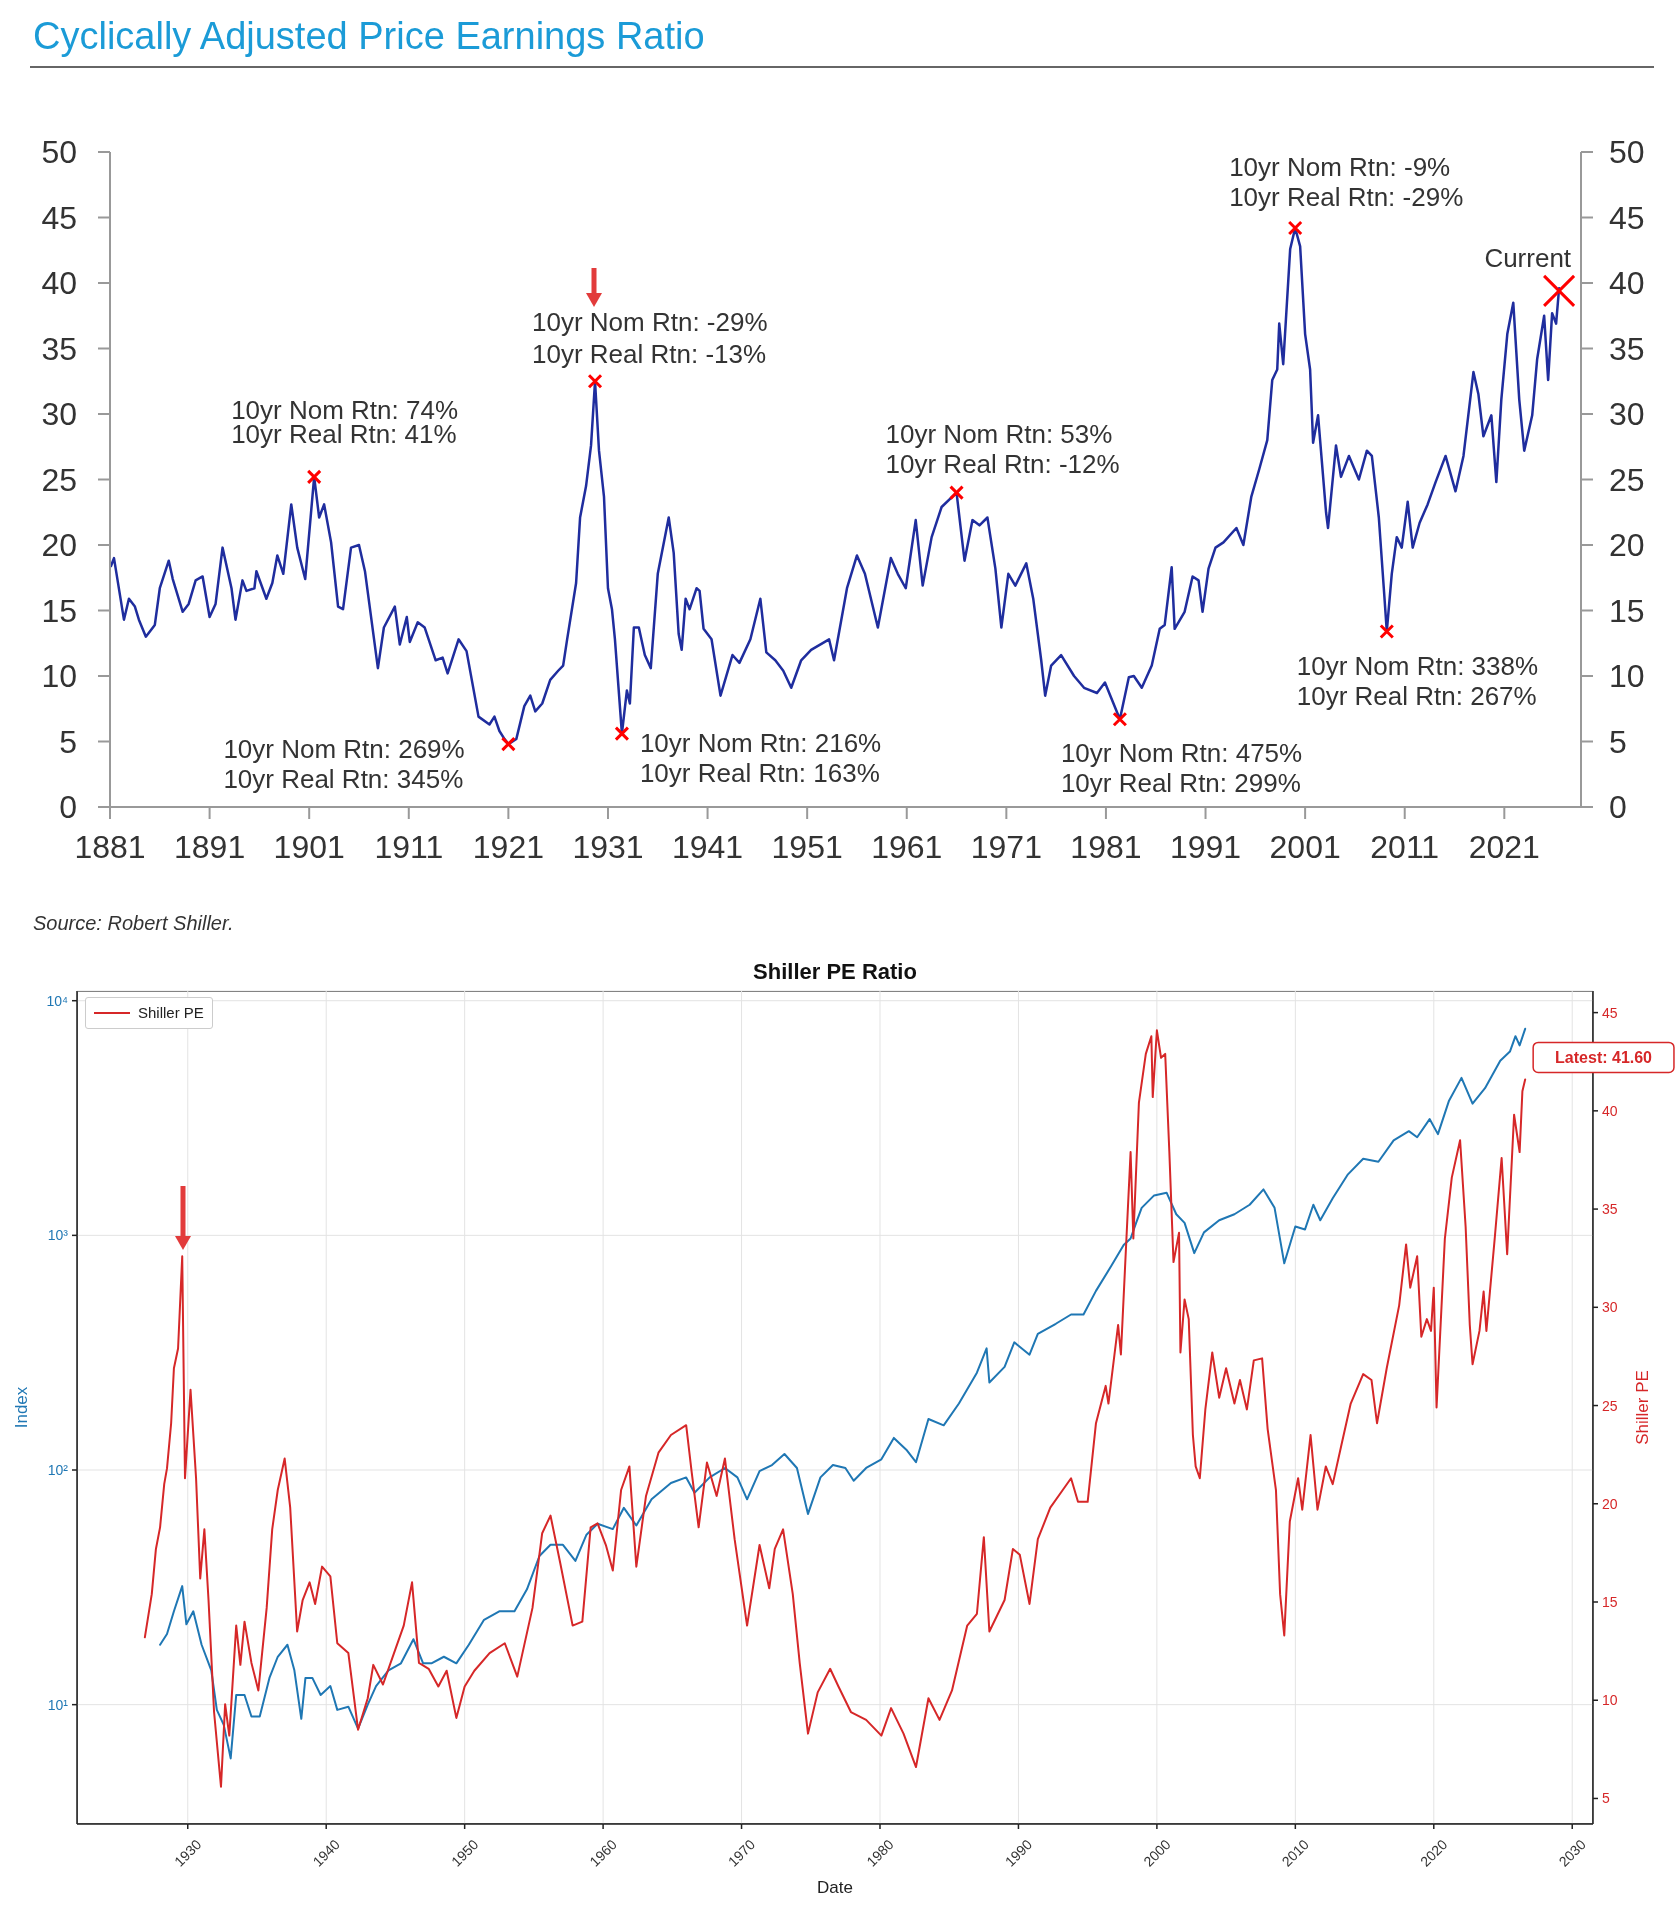 The height and width of the screenshot is (1911, 1680). Describe the element at coordinates (760, 757) in the screenshot. I see `annotation: 10yr Nom Rtn: 216% 10yr Real Rtn: 163%` at that location.